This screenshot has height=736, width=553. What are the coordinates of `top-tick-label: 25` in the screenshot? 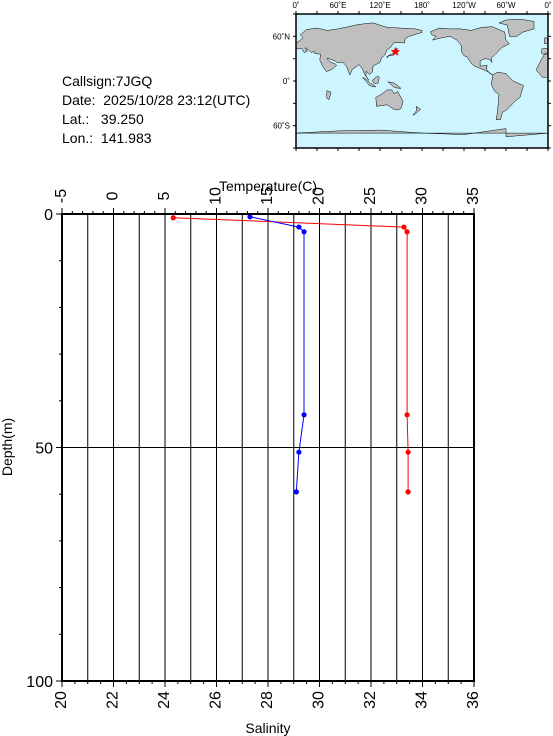 It's located at (370, 196).